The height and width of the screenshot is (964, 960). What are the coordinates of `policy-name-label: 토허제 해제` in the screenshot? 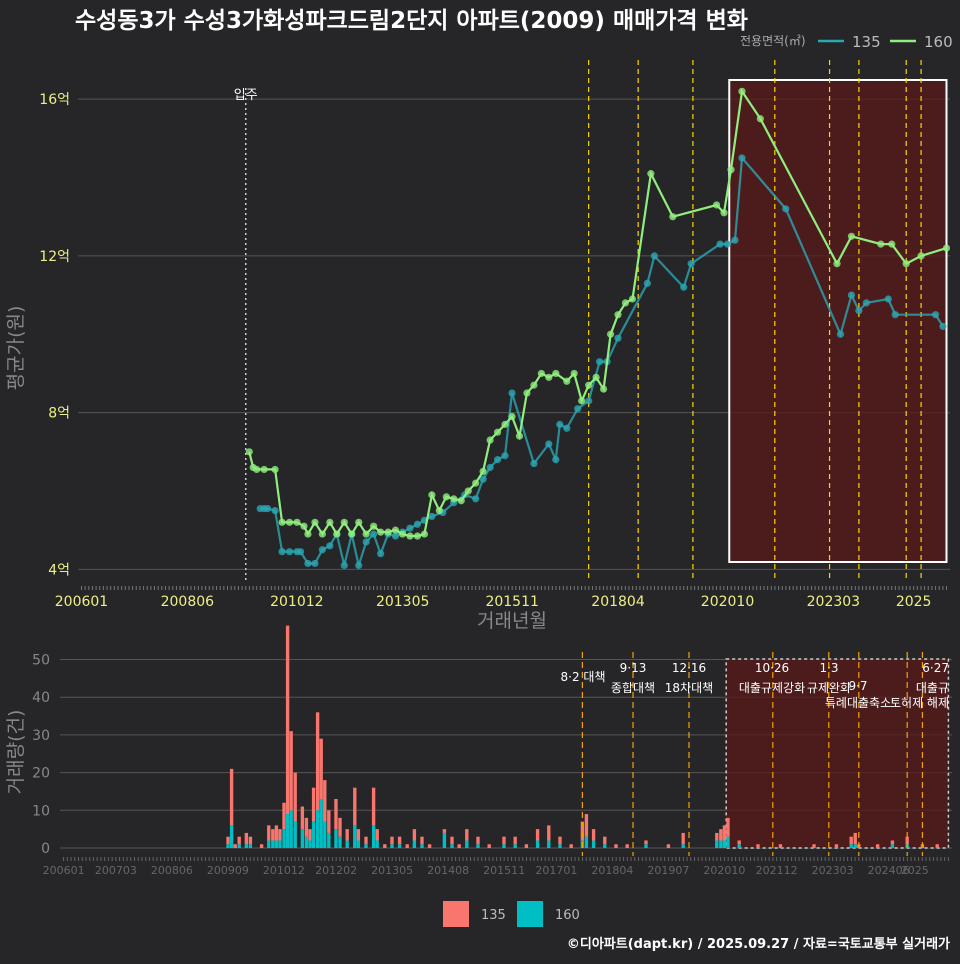 It's located at (919, 703).